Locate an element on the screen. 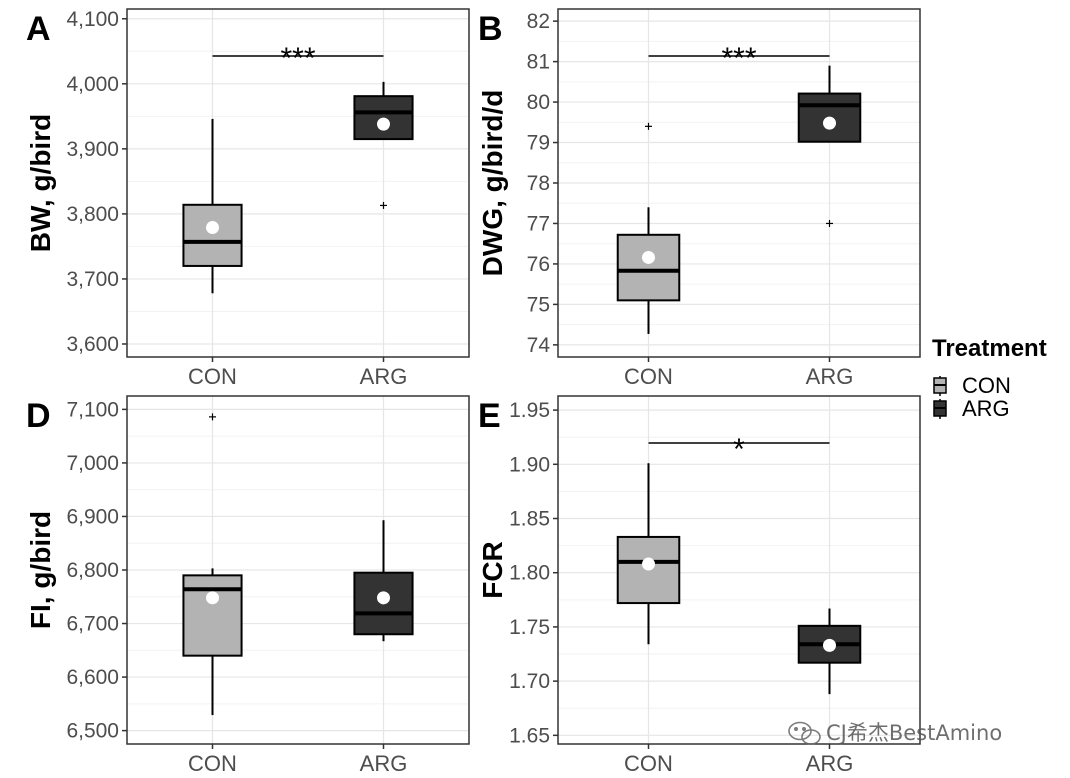 The image size is (1070, 778). y-tick-label: 3,600 is located at coordinates (92, 344).